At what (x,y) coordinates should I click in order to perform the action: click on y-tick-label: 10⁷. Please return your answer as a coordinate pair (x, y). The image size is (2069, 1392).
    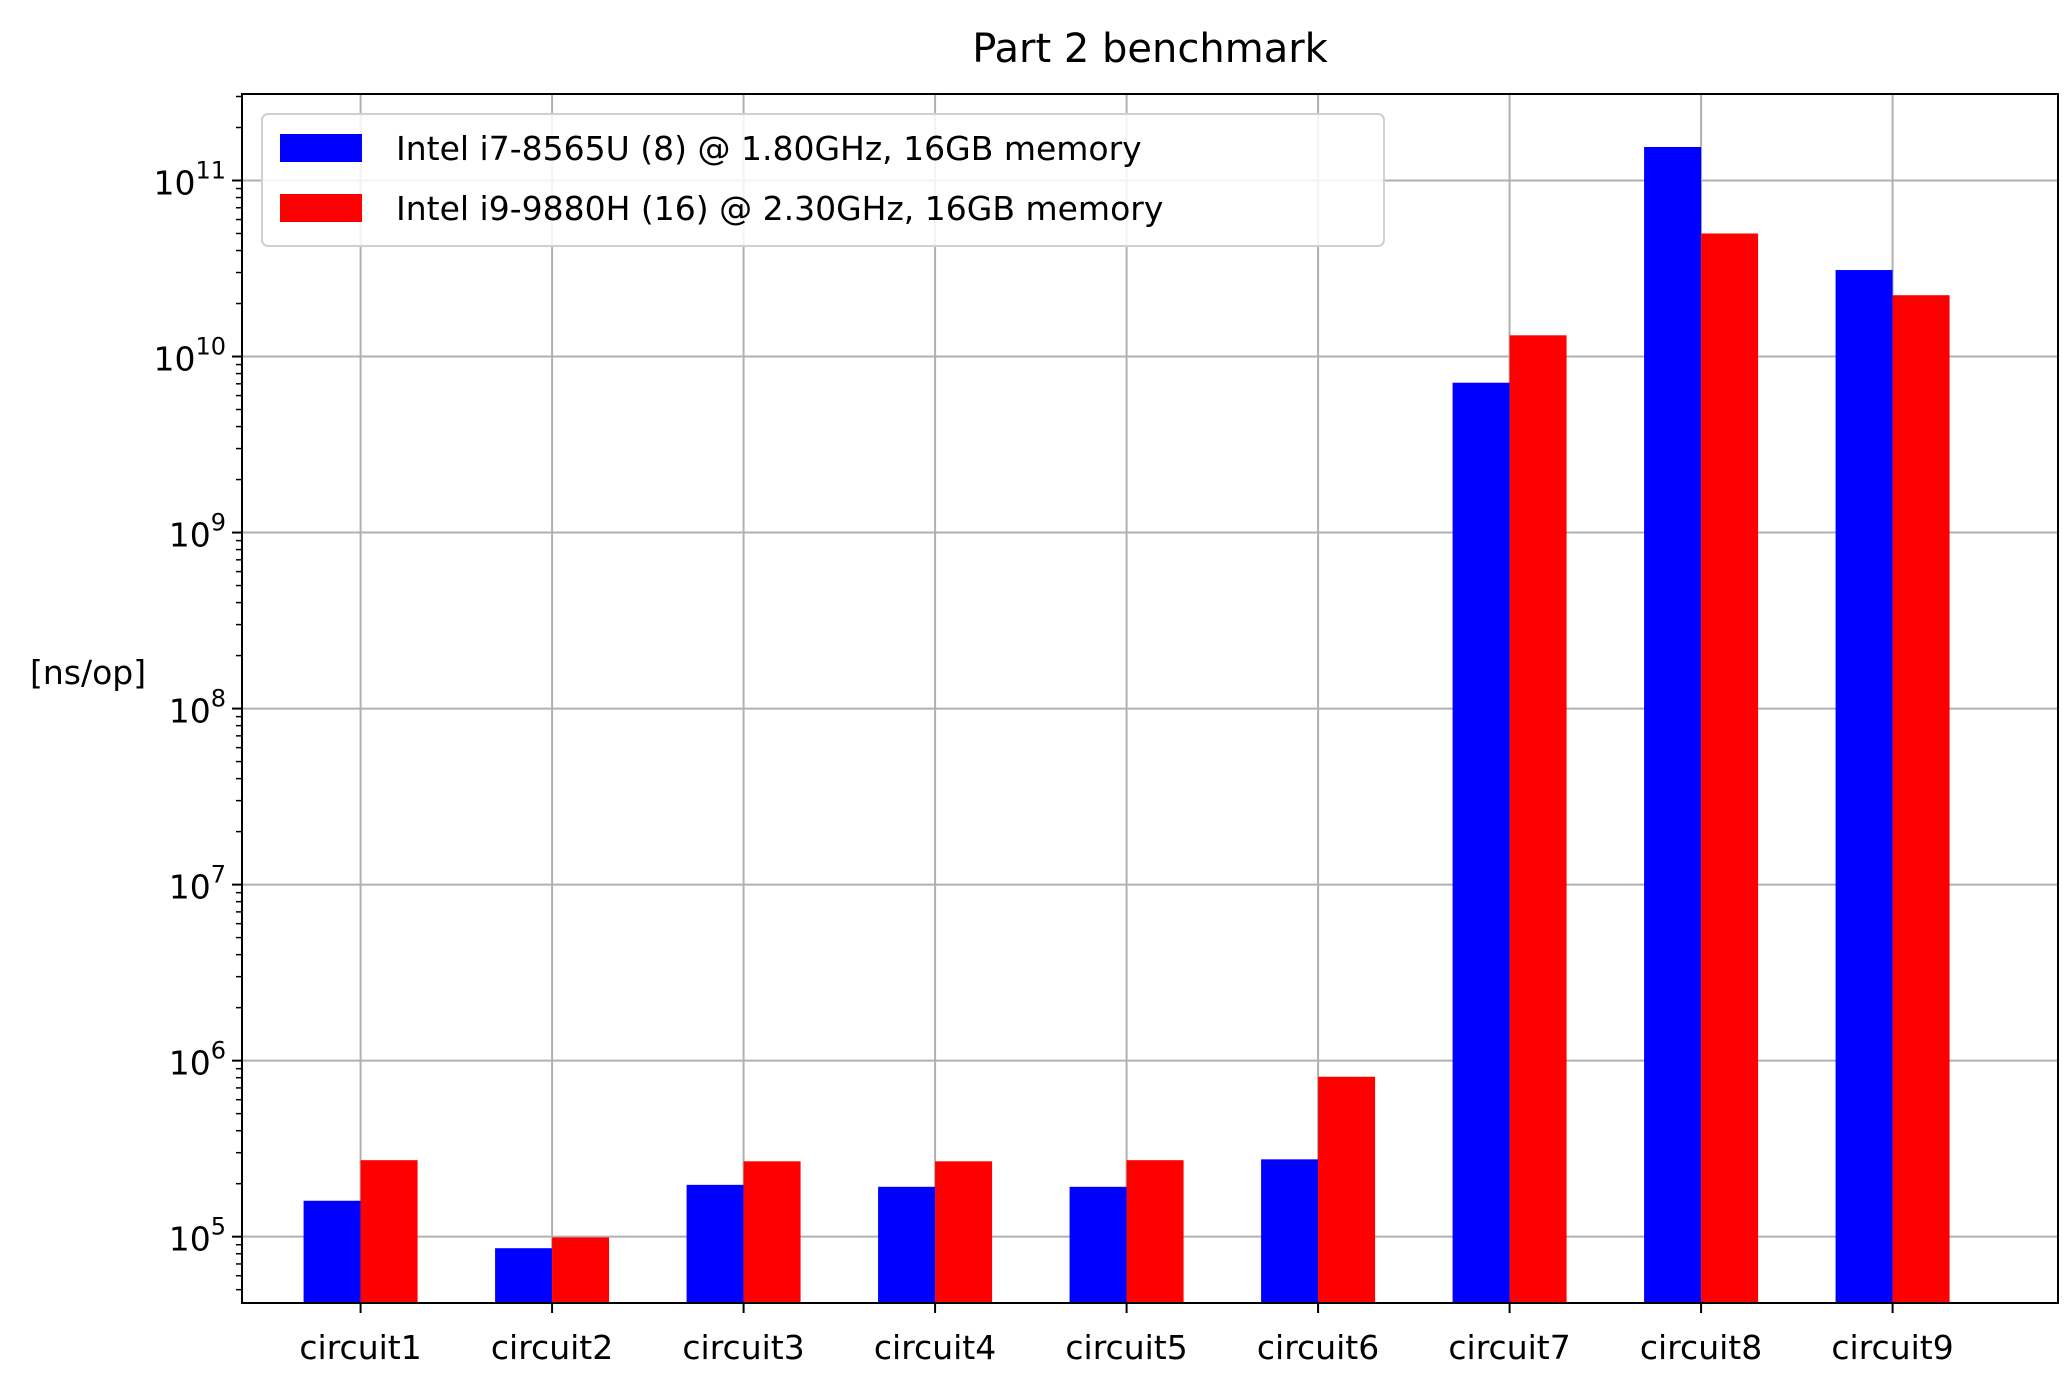
    Looking at the image, I should click on (197, 884).